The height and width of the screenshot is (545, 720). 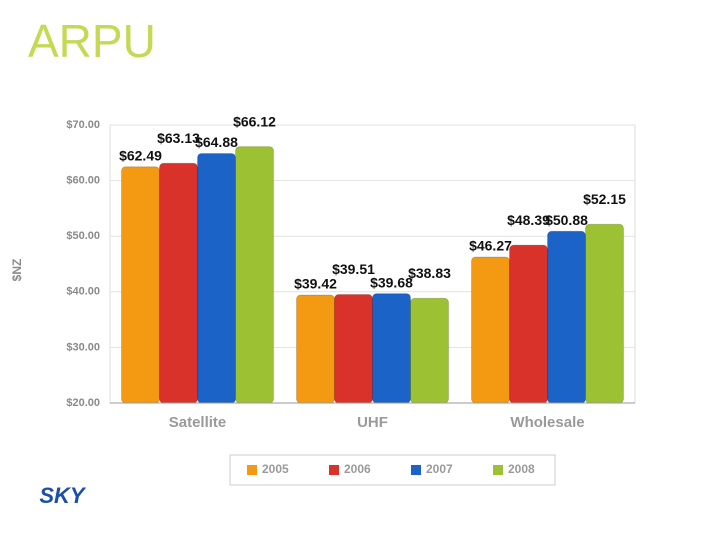 I want to click on value-label: $62.49, so click(x=140, y=155).